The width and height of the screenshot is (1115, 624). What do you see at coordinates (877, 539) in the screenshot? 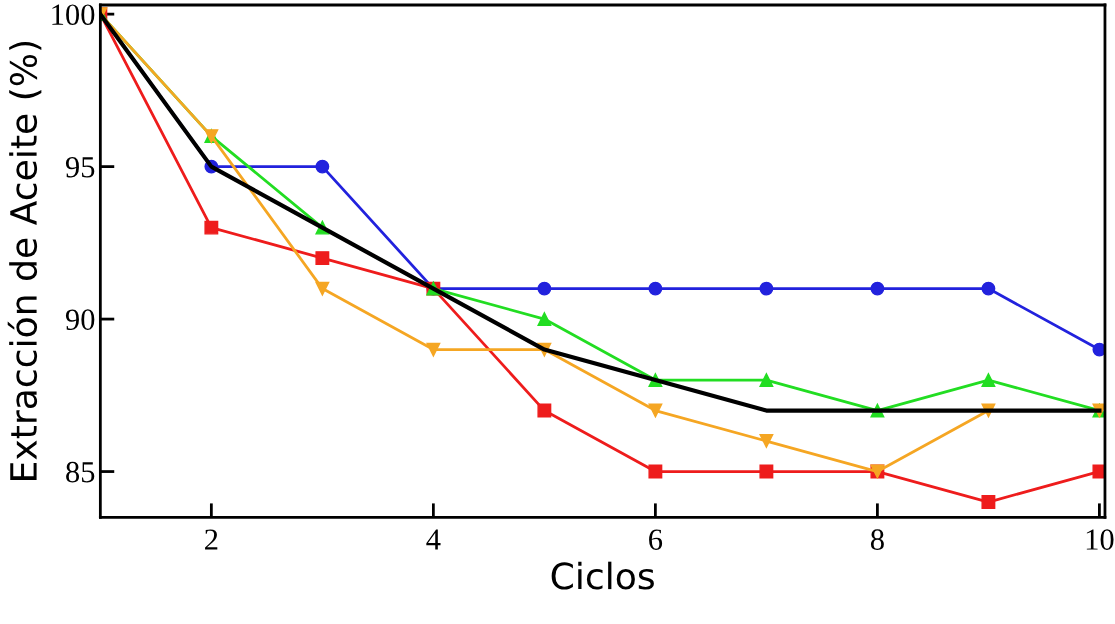
I see `x-tick-label: 8` at bounding box center [877, 539].